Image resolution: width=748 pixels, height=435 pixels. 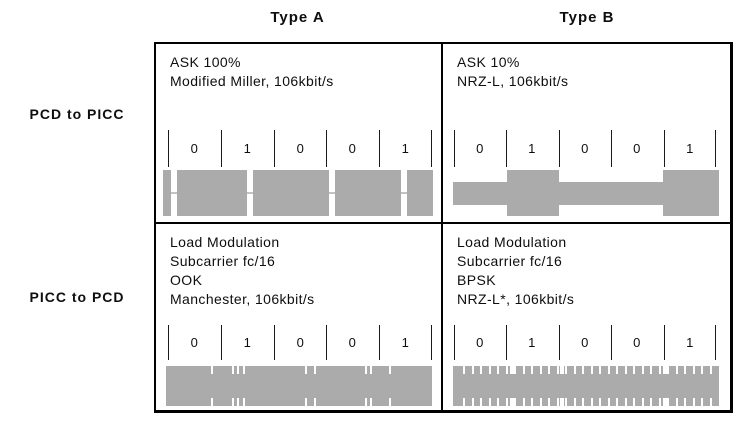 I want to click on text-line: Modified Miller, 106kbit/s, so click(x=252, y=81).